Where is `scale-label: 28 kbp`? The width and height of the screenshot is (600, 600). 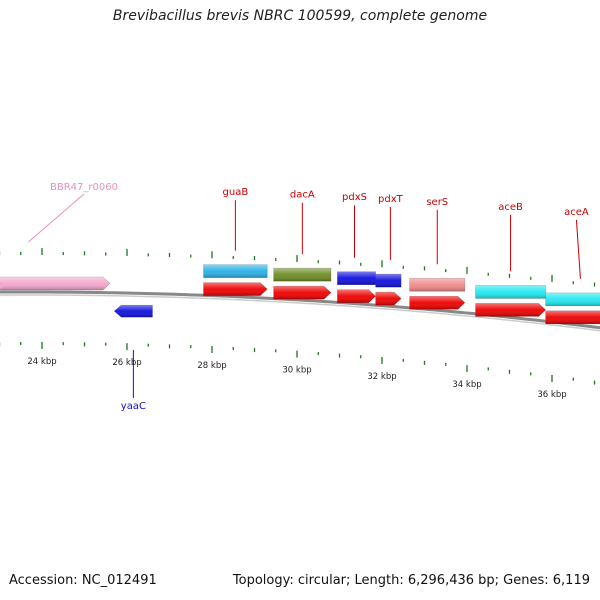 scale-label: 28 kbp is located at coordinates (211, 366).